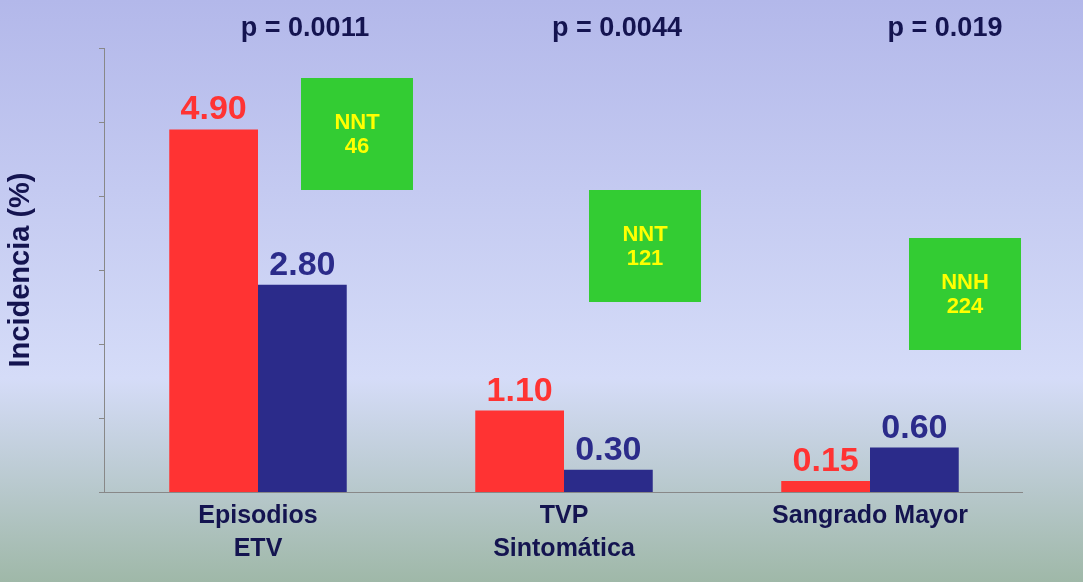 The image size is (1083, 582). I want to click on annotation: NNH 224, so click(965, 293).